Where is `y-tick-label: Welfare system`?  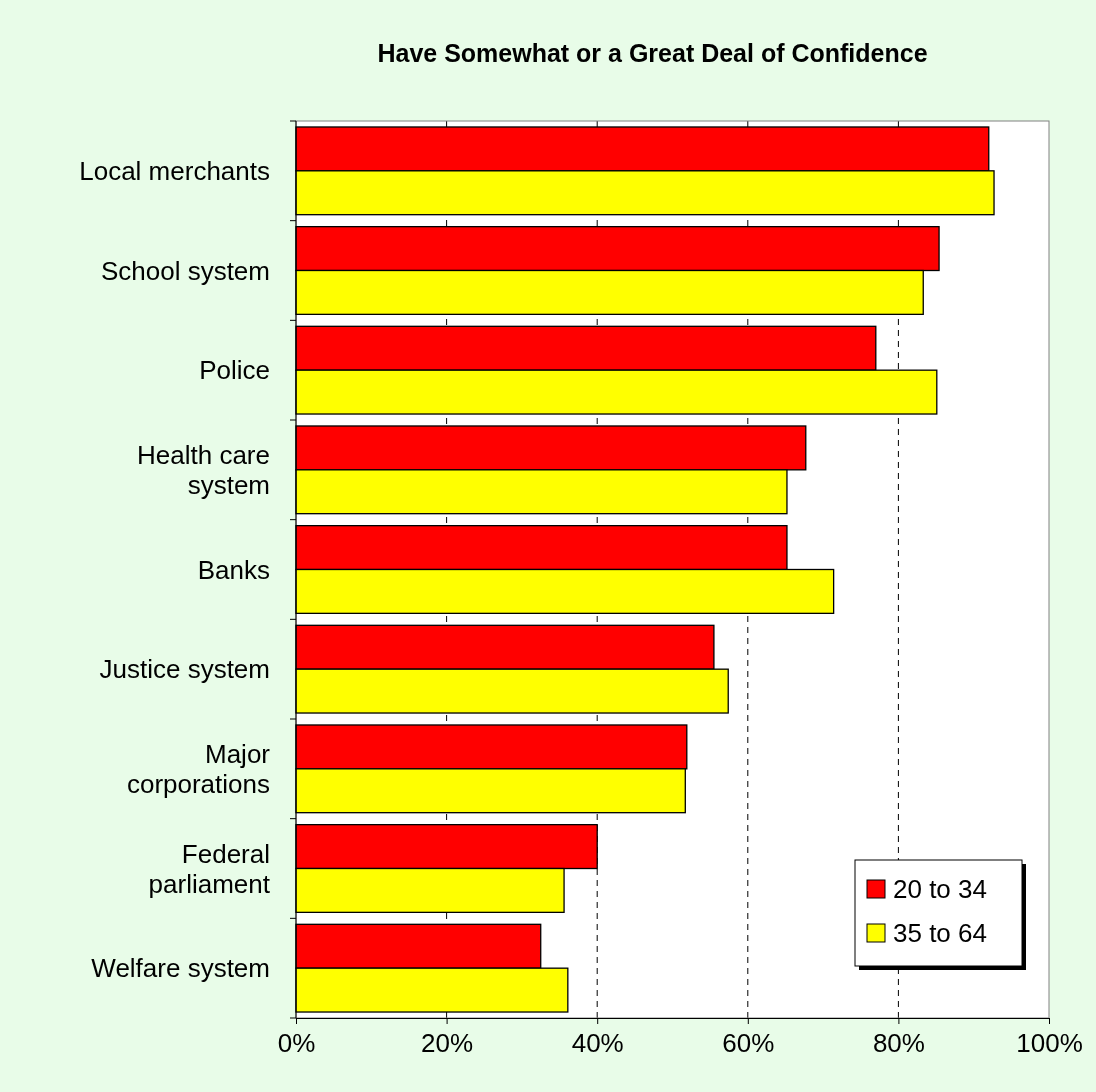
y-tick-label: Welfare system is located at coordinates (180, 968).